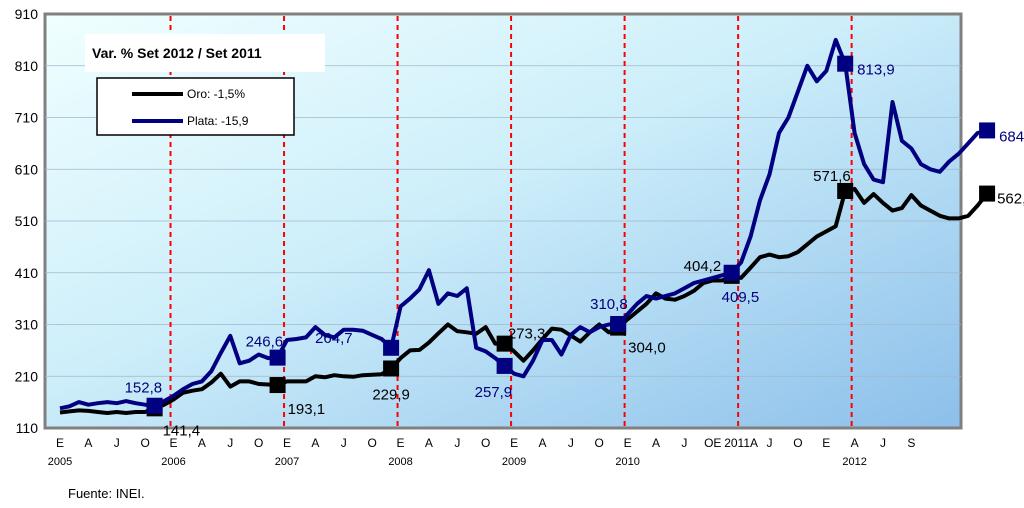  I want to click on data-label-plata: 152,8, so click(144, 388).